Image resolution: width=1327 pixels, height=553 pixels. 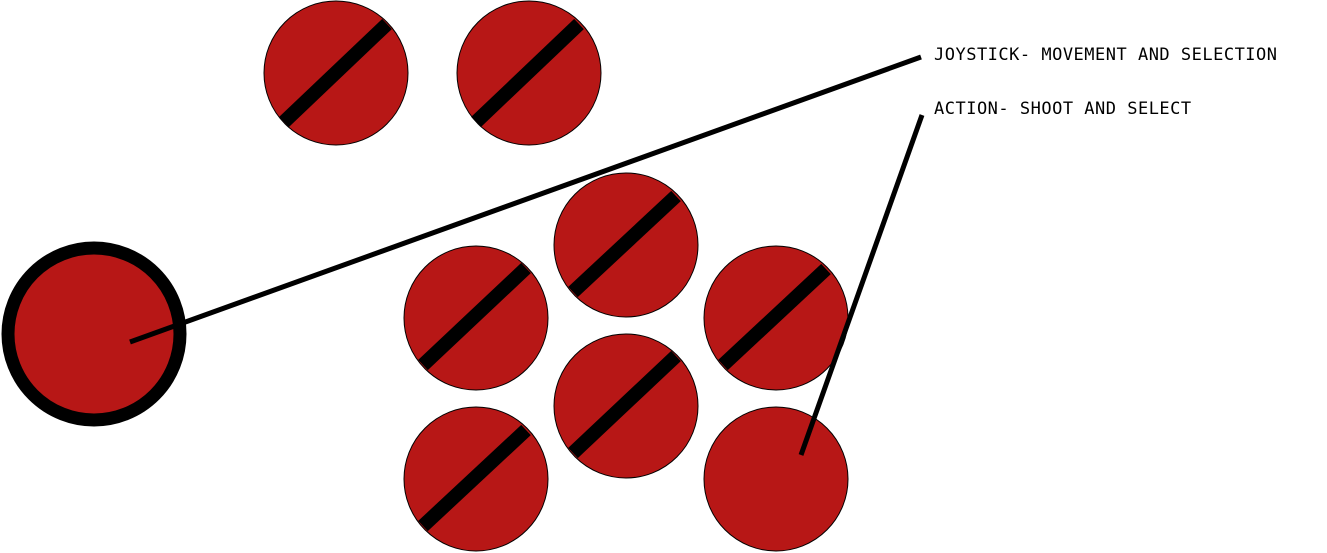 What do you see at coordinates (626, 406) in the screenshot?
I see `button-cluster-center` at bounding box center [626, 406].